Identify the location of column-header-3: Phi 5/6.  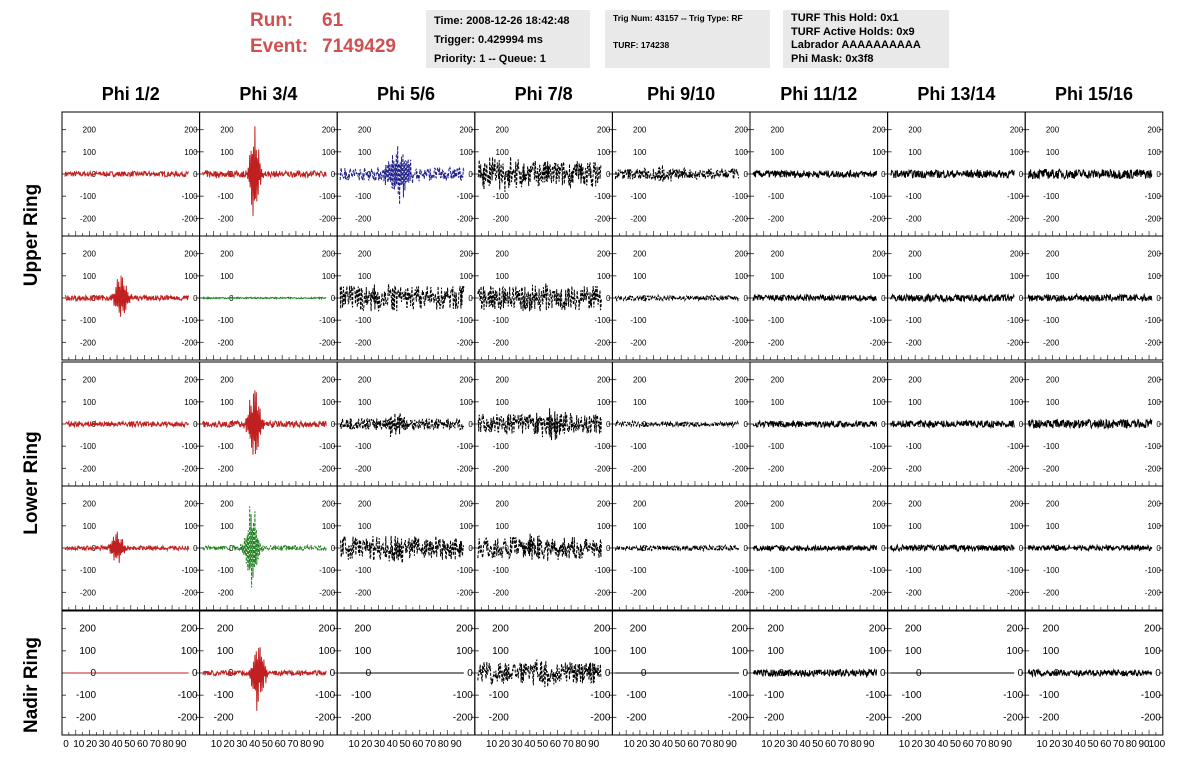
(405, 94).